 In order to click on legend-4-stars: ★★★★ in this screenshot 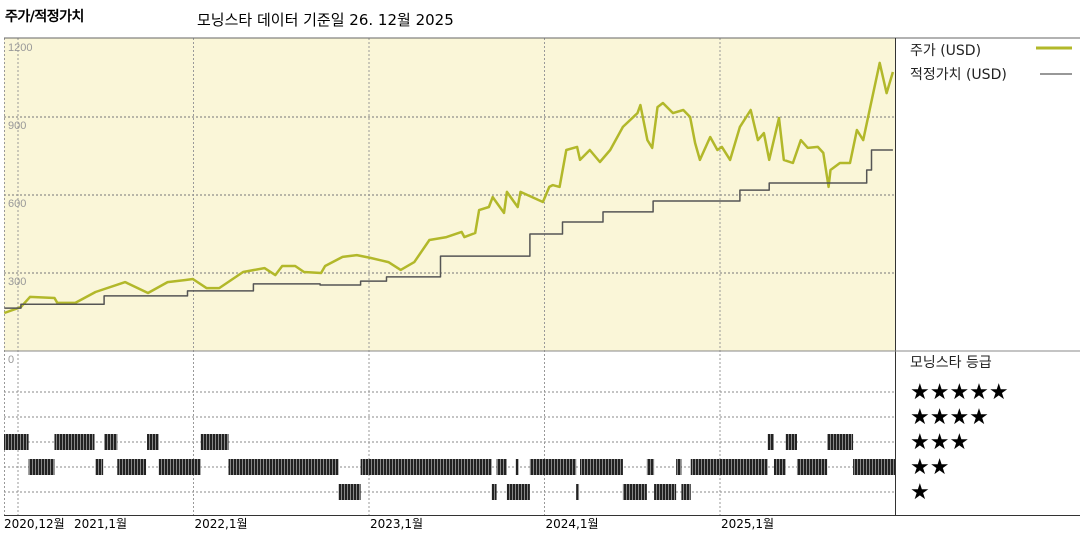, I will do `click(949, 417)`.